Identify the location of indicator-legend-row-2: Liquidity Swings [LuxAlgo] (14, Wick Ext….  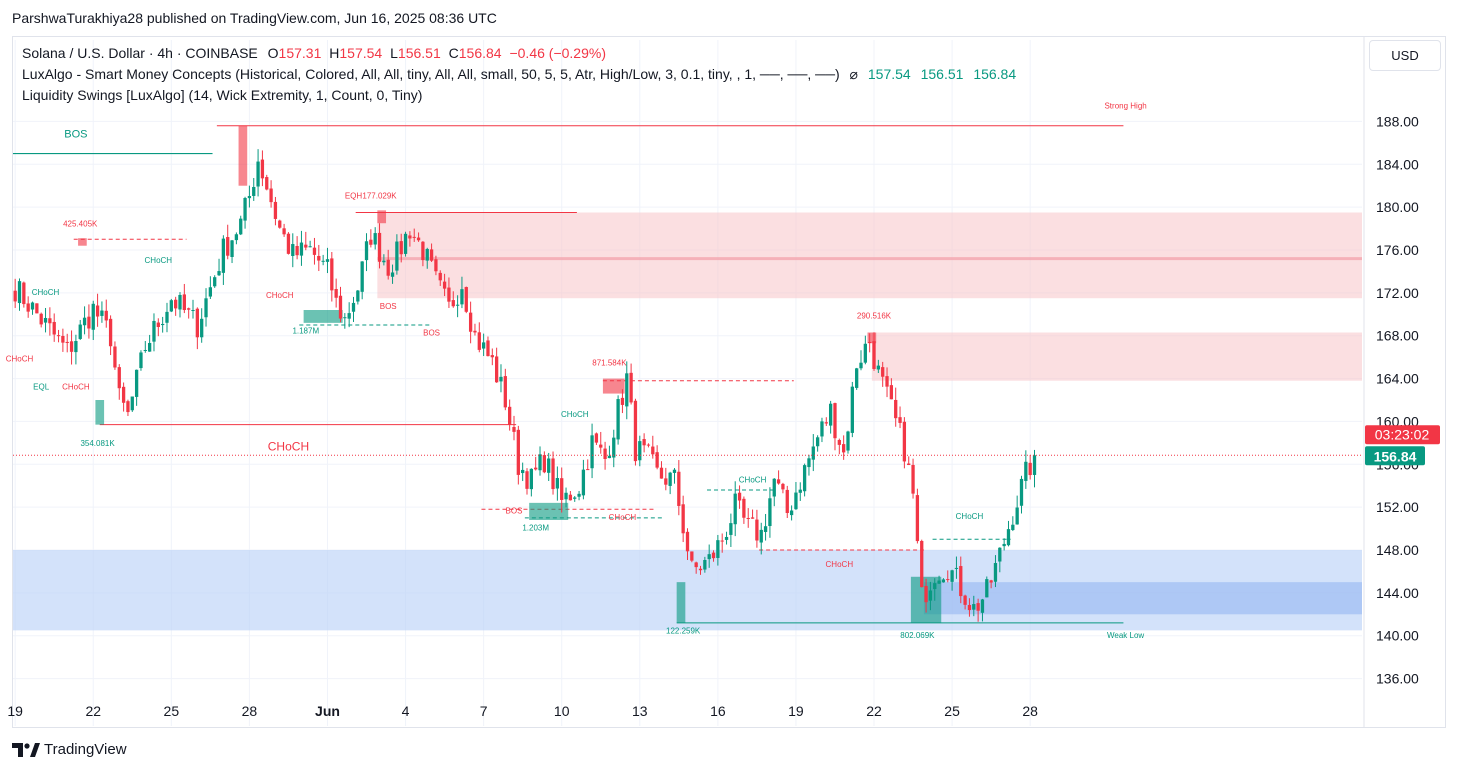
(222, 95).